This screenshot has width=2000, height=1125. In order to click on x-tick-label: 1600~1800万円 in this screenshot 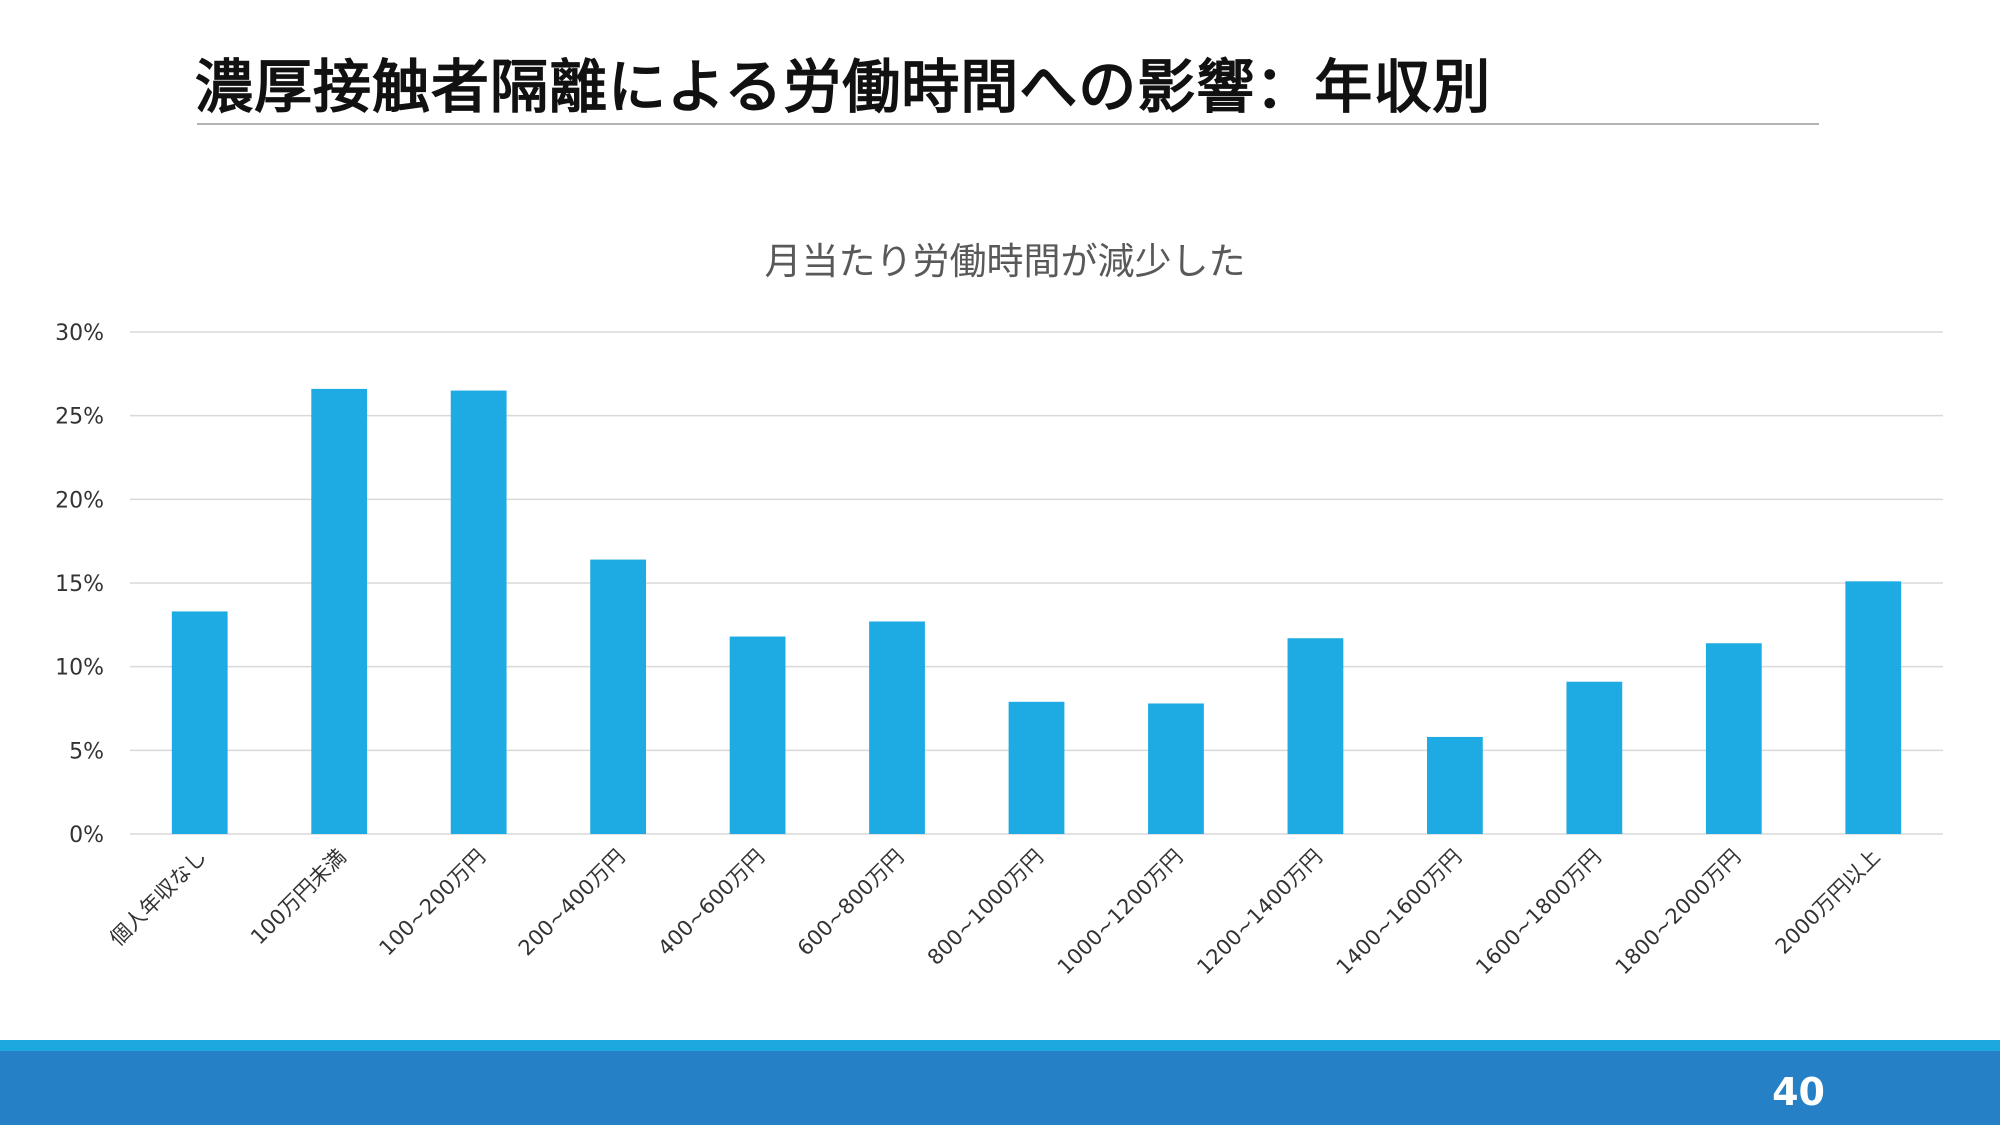, I will do `click(1538, 912)`.